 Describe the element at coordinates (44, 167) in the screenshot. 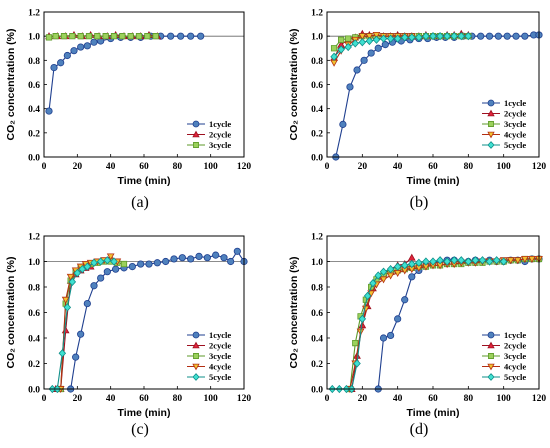

I see `x-tick-label: 0` at that location.